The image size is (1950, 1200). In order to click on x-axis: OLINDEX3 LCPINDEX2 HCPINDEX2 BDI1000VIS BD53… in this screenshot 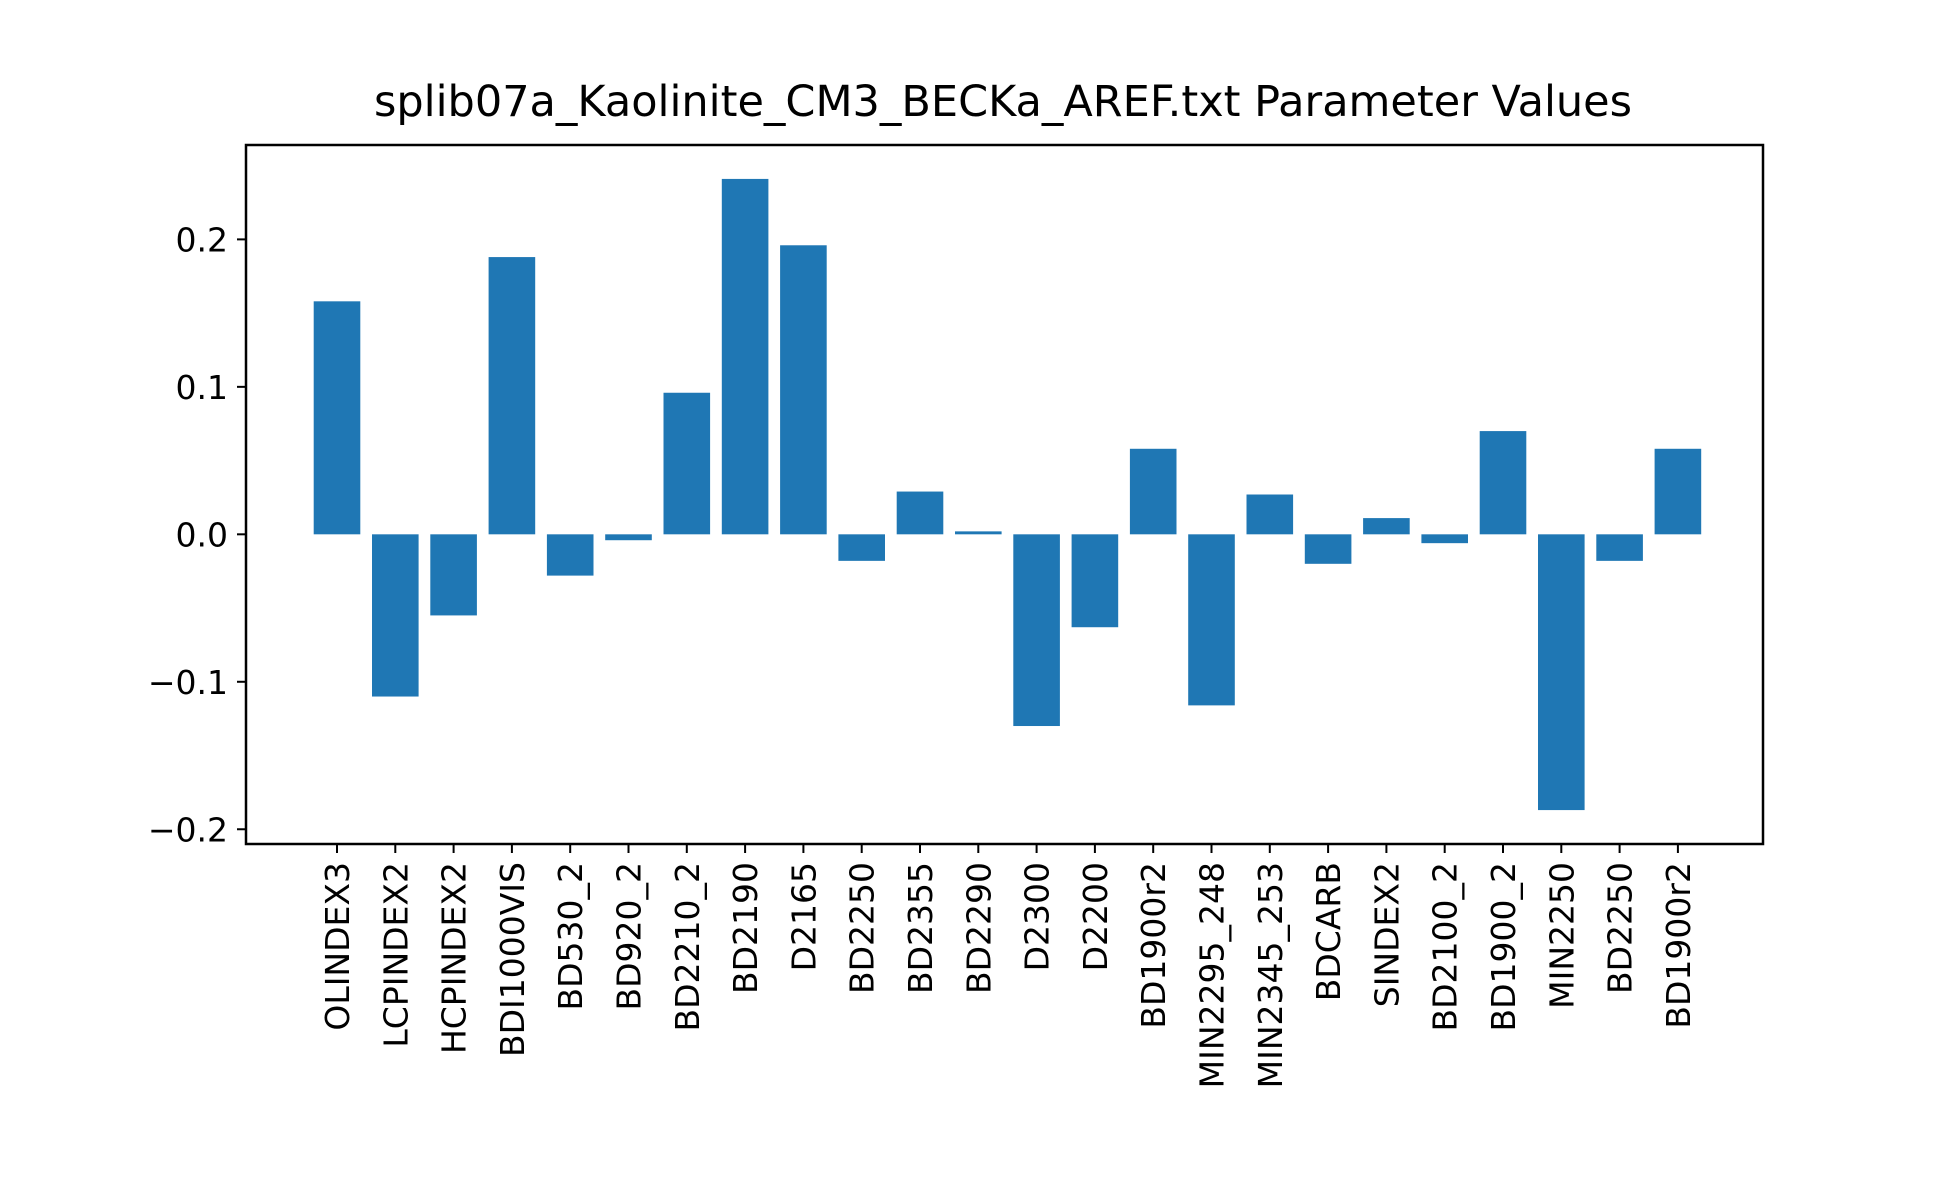, I will do `click(1008, 966)`.